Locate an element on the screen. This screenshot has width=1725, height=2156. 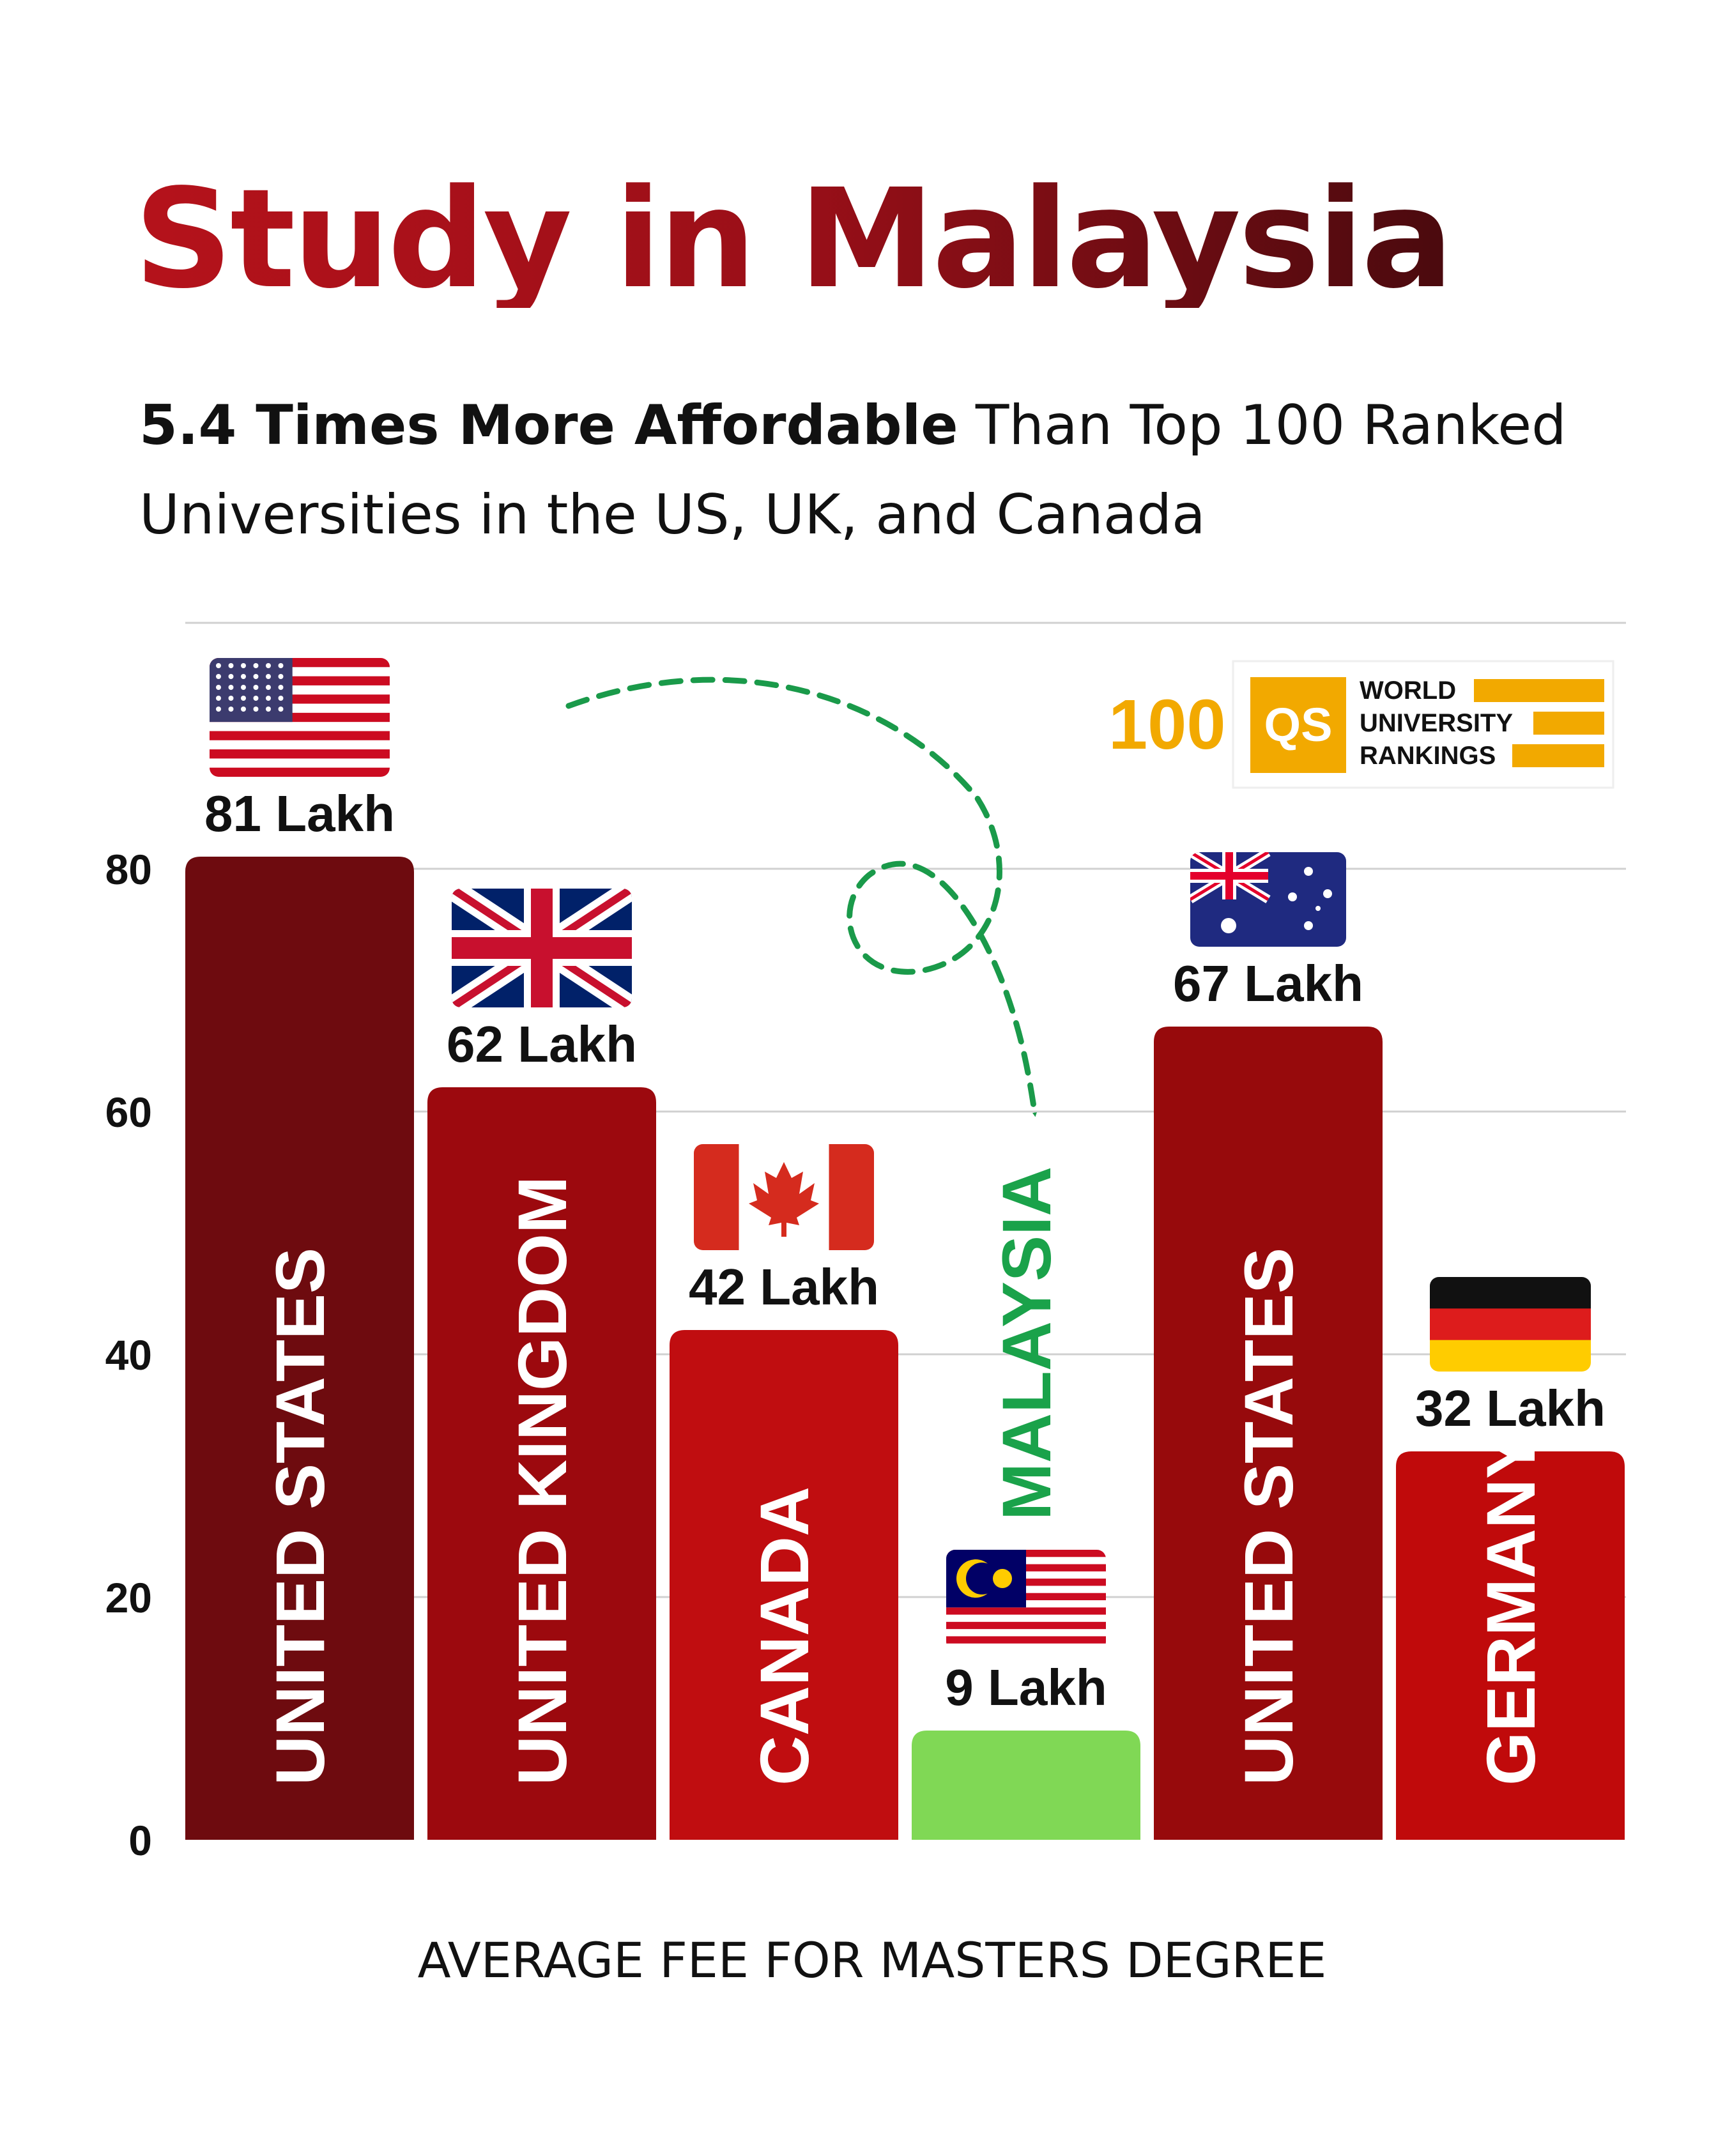
qs-rankings-badge: 100 QS WORLD UNIVERSITY RANKINGS is located at coordinates (1361, 724).